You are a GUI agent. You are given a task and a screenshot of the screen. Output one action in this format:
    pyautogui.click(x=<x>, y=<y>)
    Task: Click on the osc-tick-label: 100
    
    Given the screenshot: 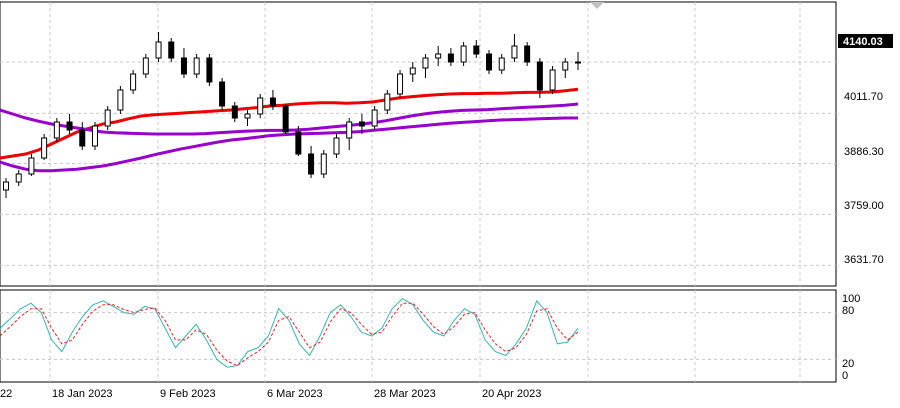 What is the action you would take?
    pyautogui.click(x=851, y=299)
    